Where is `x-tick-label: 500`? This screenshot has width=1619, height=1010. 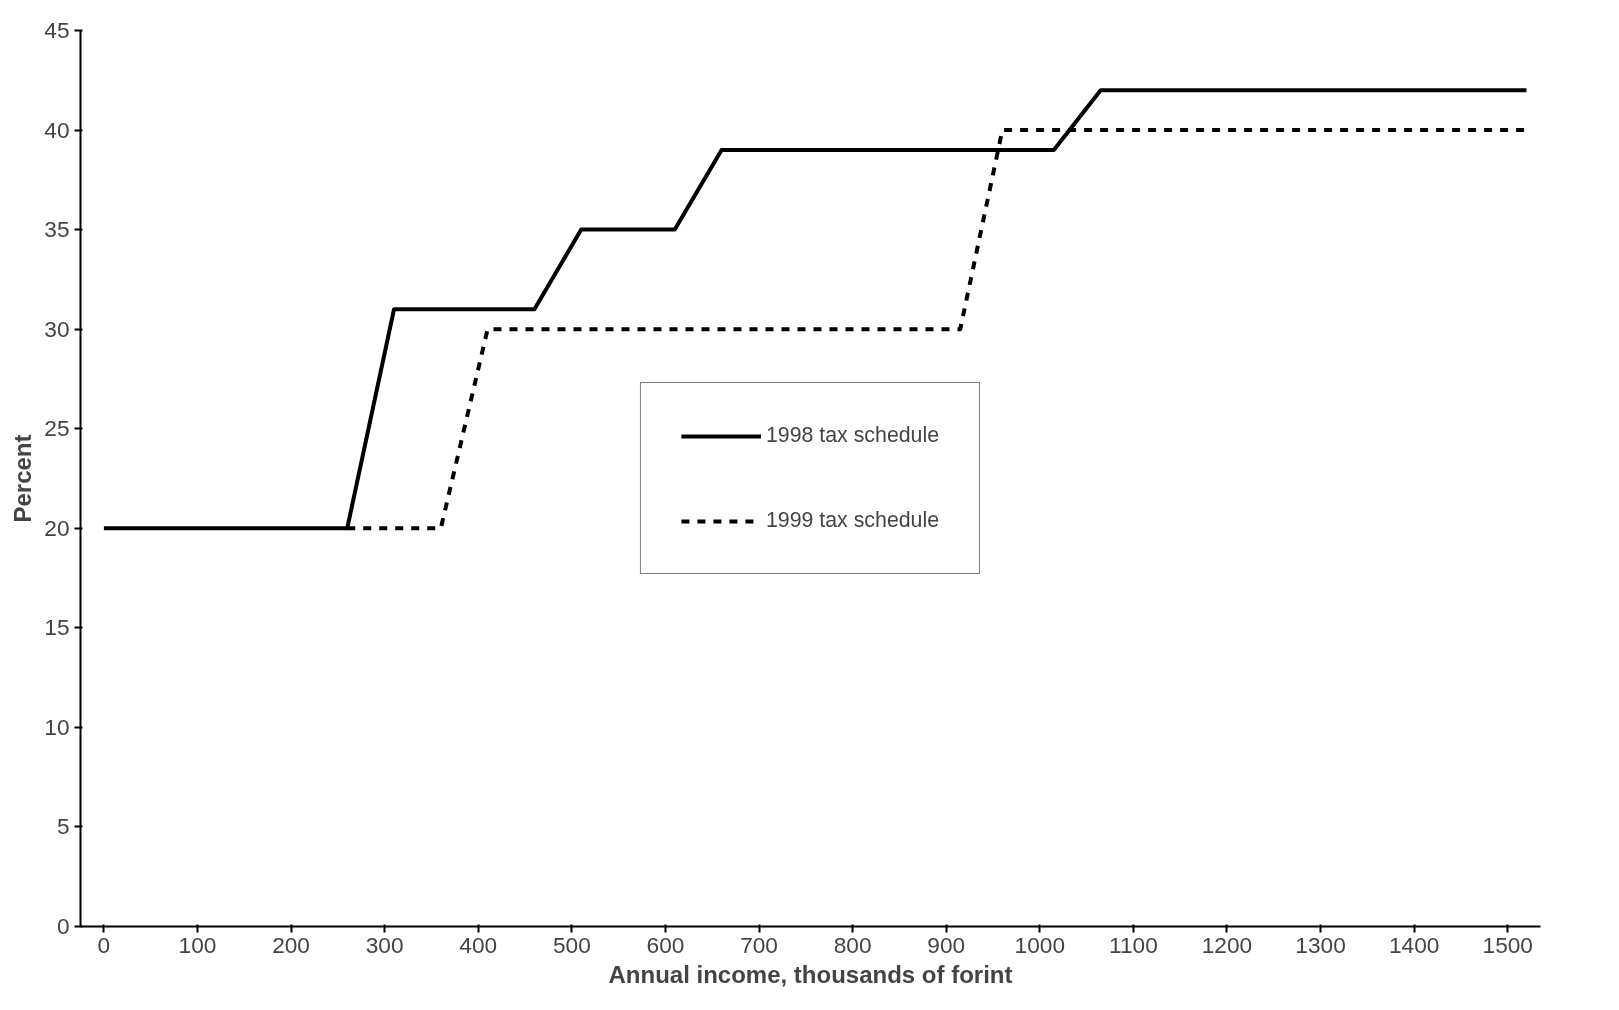
x-tick-label: 500 is located at coordinates (571, 944).